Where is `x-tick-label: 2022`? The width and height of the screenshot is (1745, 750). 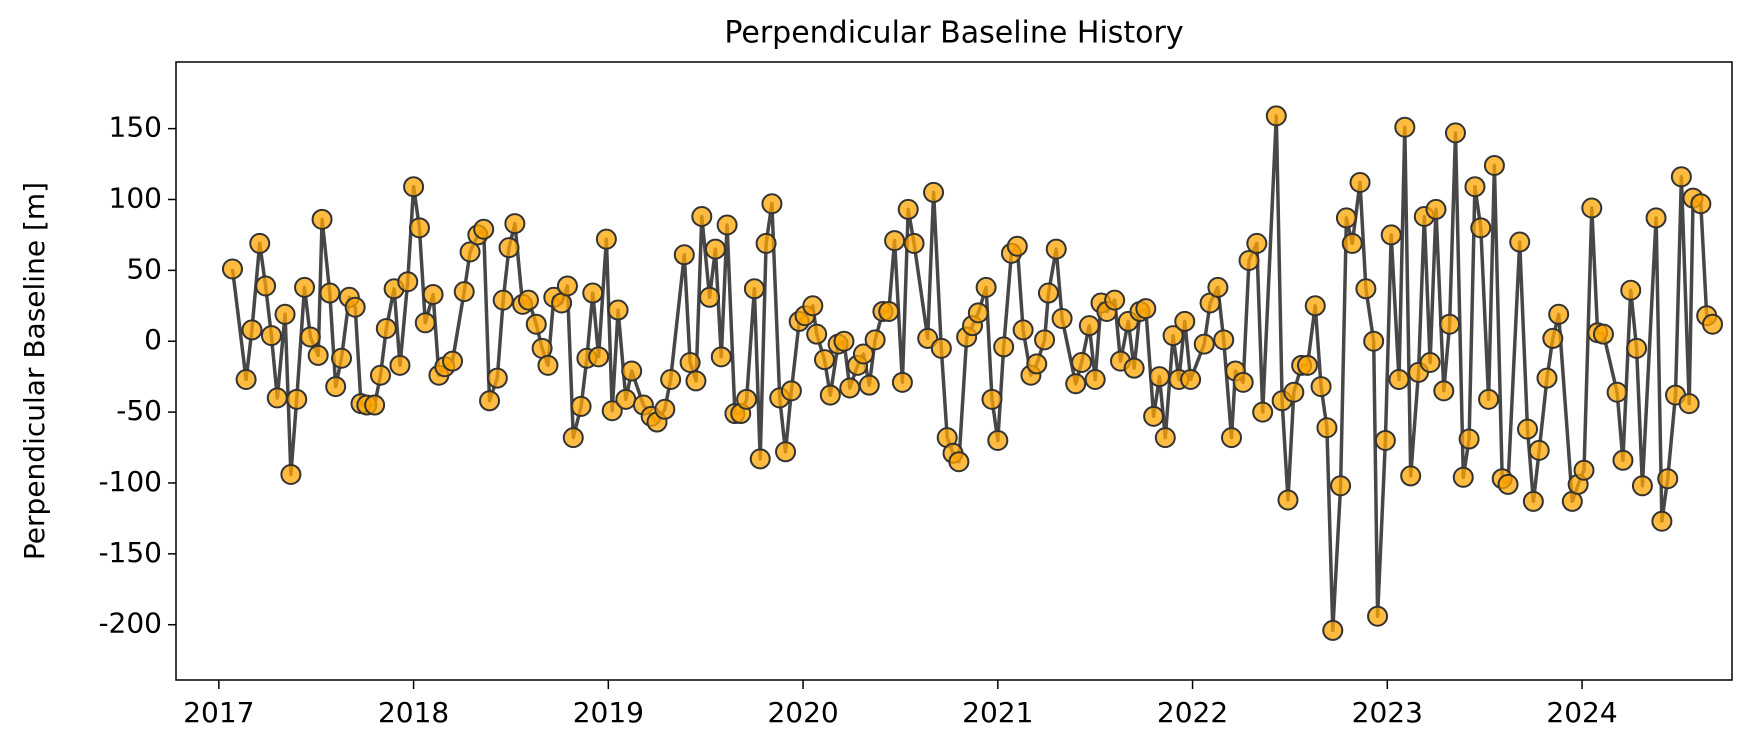
x-tick-label: 2022 is located at coordinates (1192, 712).